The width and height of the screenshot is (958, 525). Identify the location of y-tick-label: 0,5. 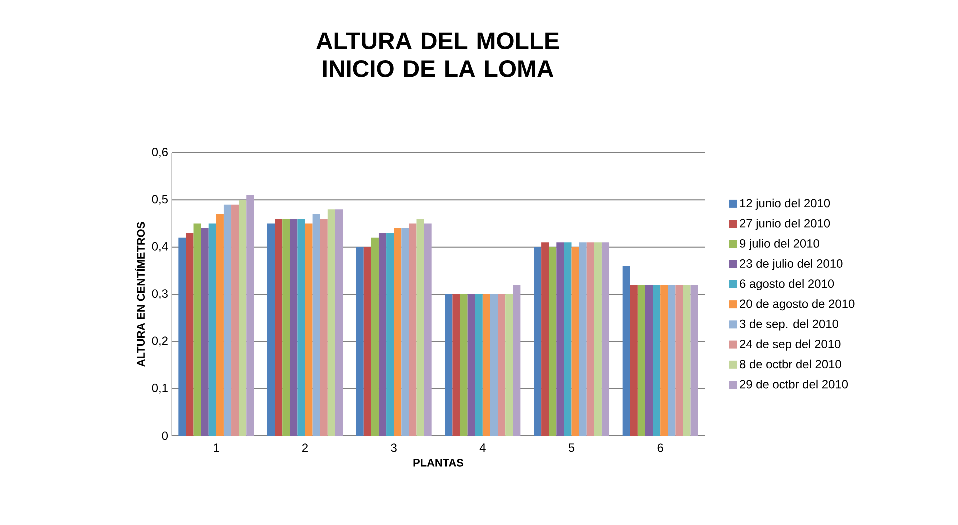
(160, 200).